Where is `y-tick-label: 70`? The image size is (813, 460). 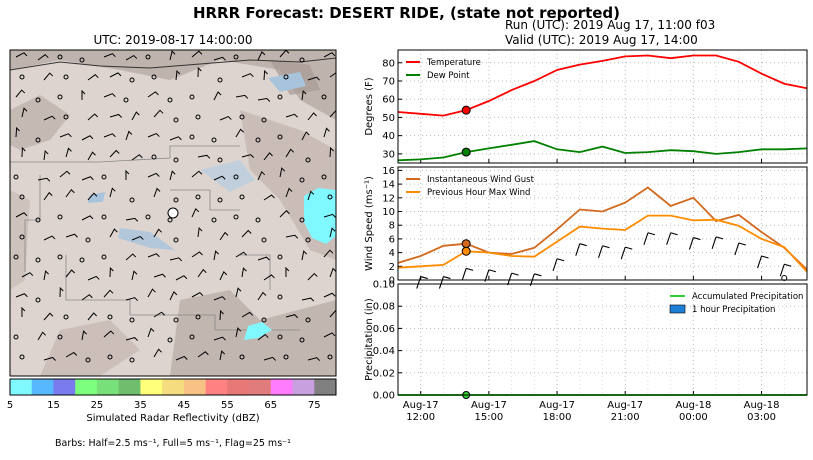
y-tick-label: 70 is located at coordinates (388, 81).